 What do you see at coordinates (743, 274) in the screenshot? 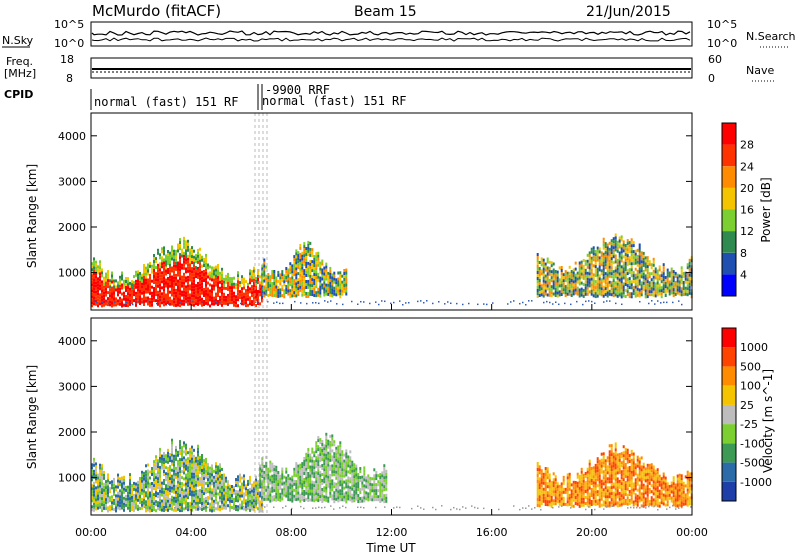
I see `colorbar-tick-label: 4` at bounding box center [743, 274].